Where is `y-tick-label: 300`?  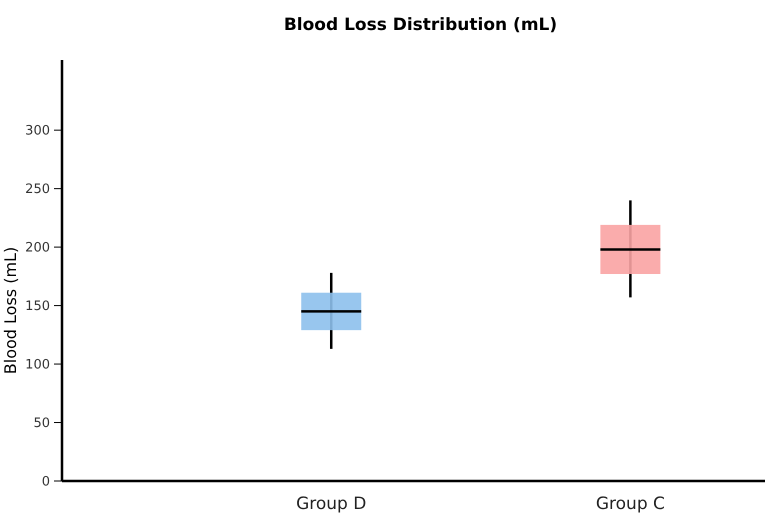 y-tick-label: 300 is located at coordinates (37, 131).